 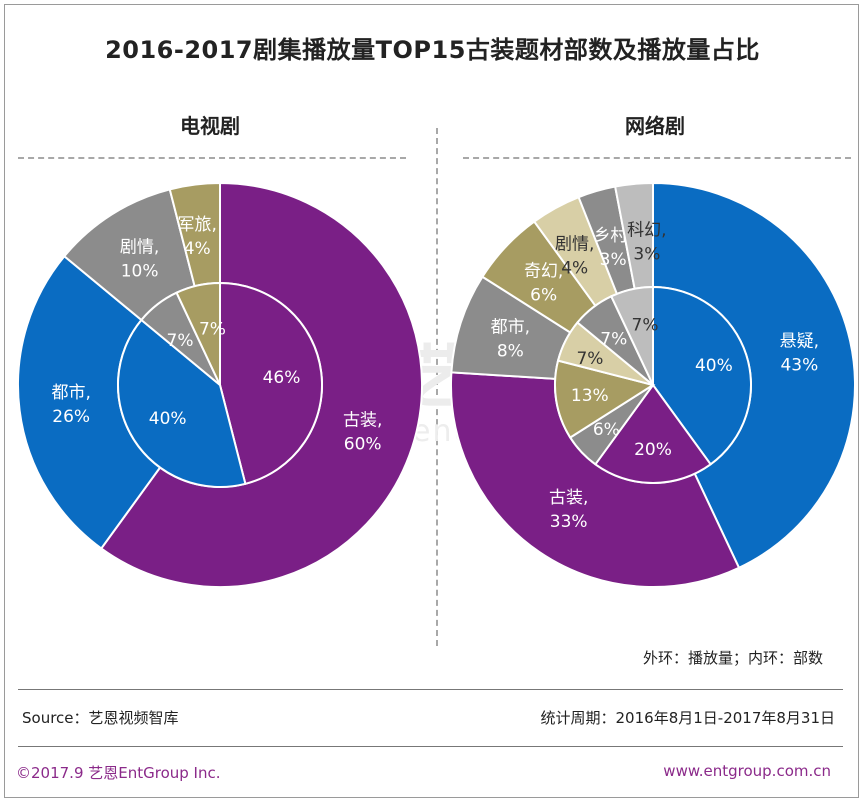 I want to click on web-inner-label-0: 40%, so click(x=714, y=366).